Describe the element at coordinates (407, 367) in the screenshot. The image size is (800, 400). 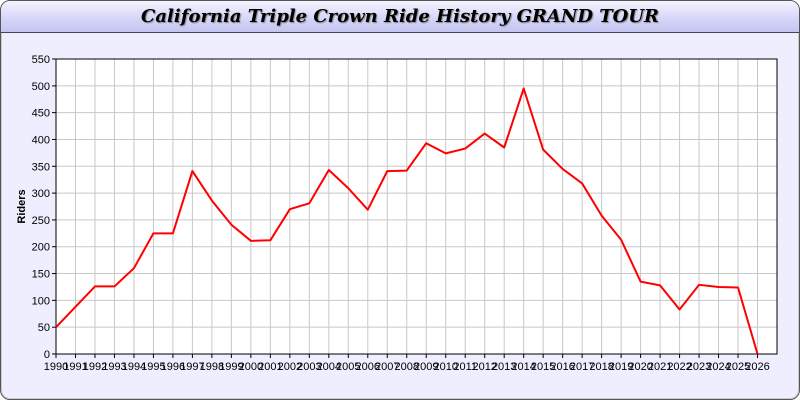
I see `x-tick-label: 2008` at that location.